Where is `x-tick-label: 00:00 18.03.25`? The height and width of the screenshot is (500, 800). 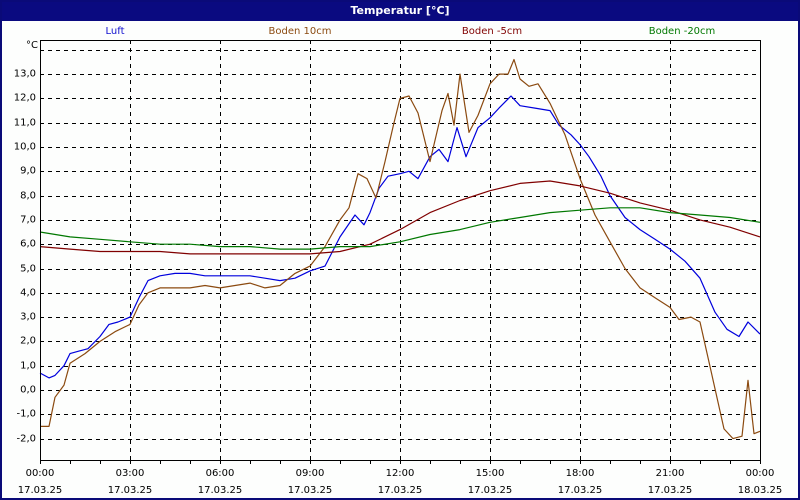
x-tick-label: 00:00 18.03.25 is located at coordinates (760, 482).